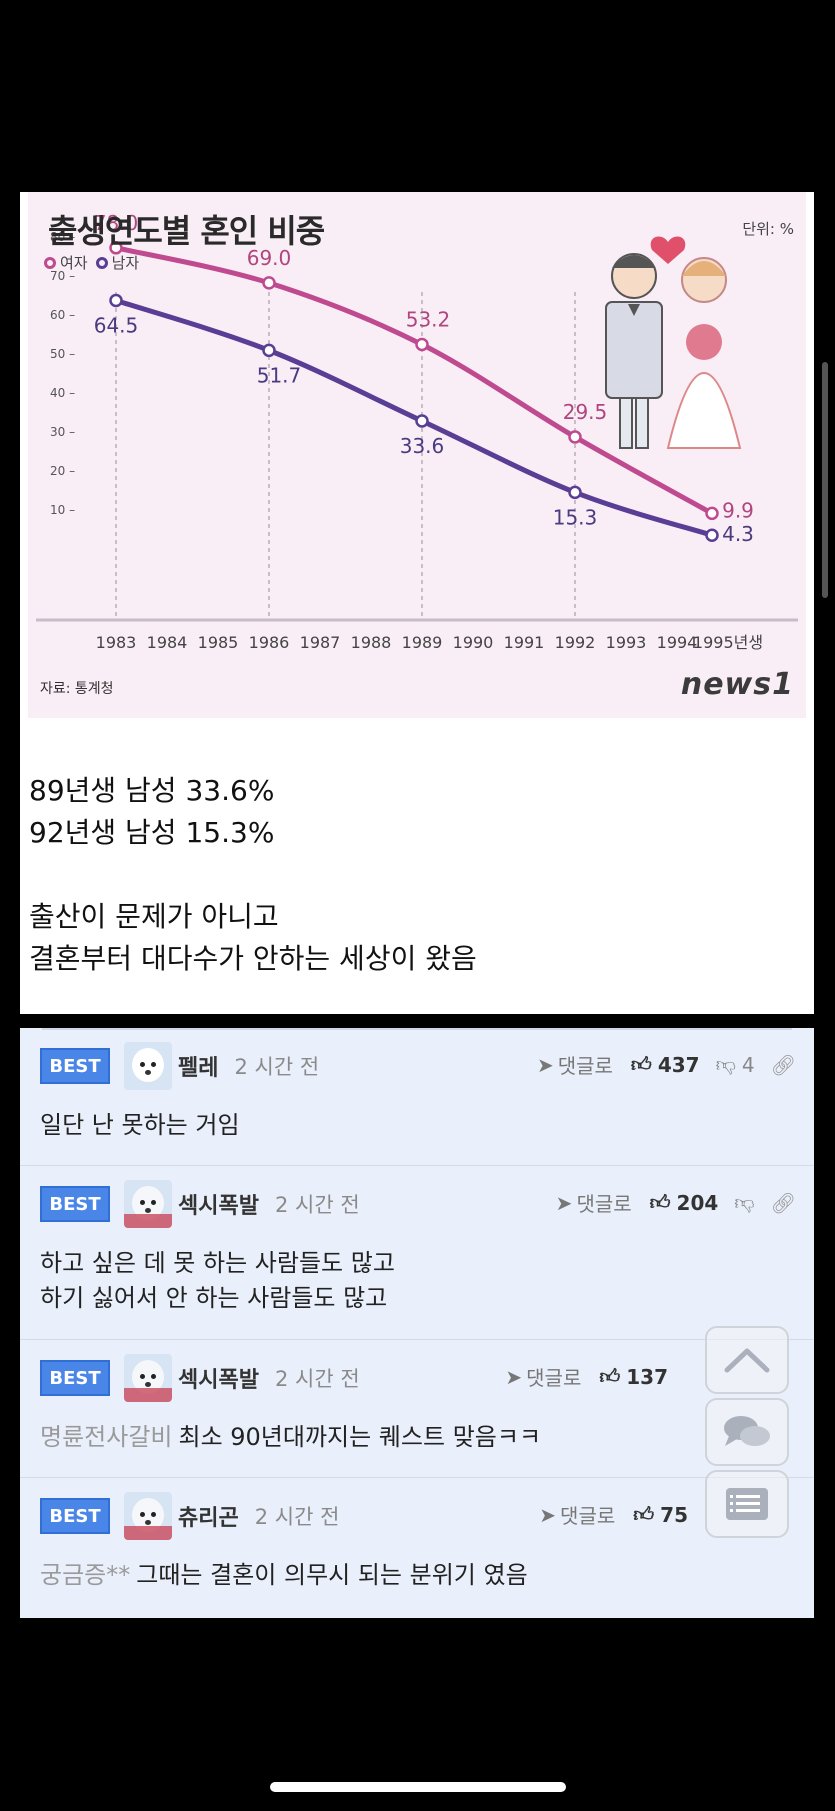 This screenshot has width=835, height=1811. What do you see at coordinates (217, 1281) in the screenshot?
I see `comment-body: 하고 싶은 데 못 하는 사람들도 많고 하기 싫어서 안 하는 사람들도 많고` at bounding box center [217, 1281].